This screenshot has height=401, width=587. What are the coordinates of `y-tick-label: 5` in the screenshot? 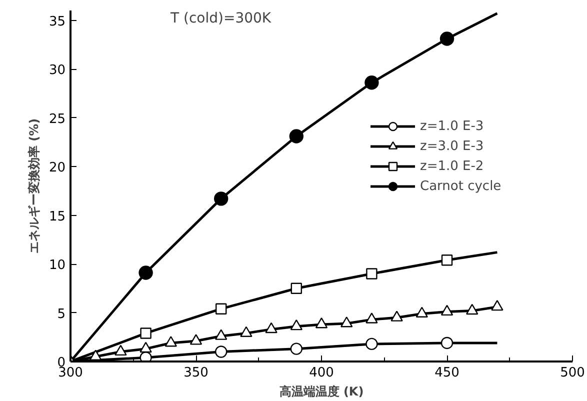 It's located at (61, 314).